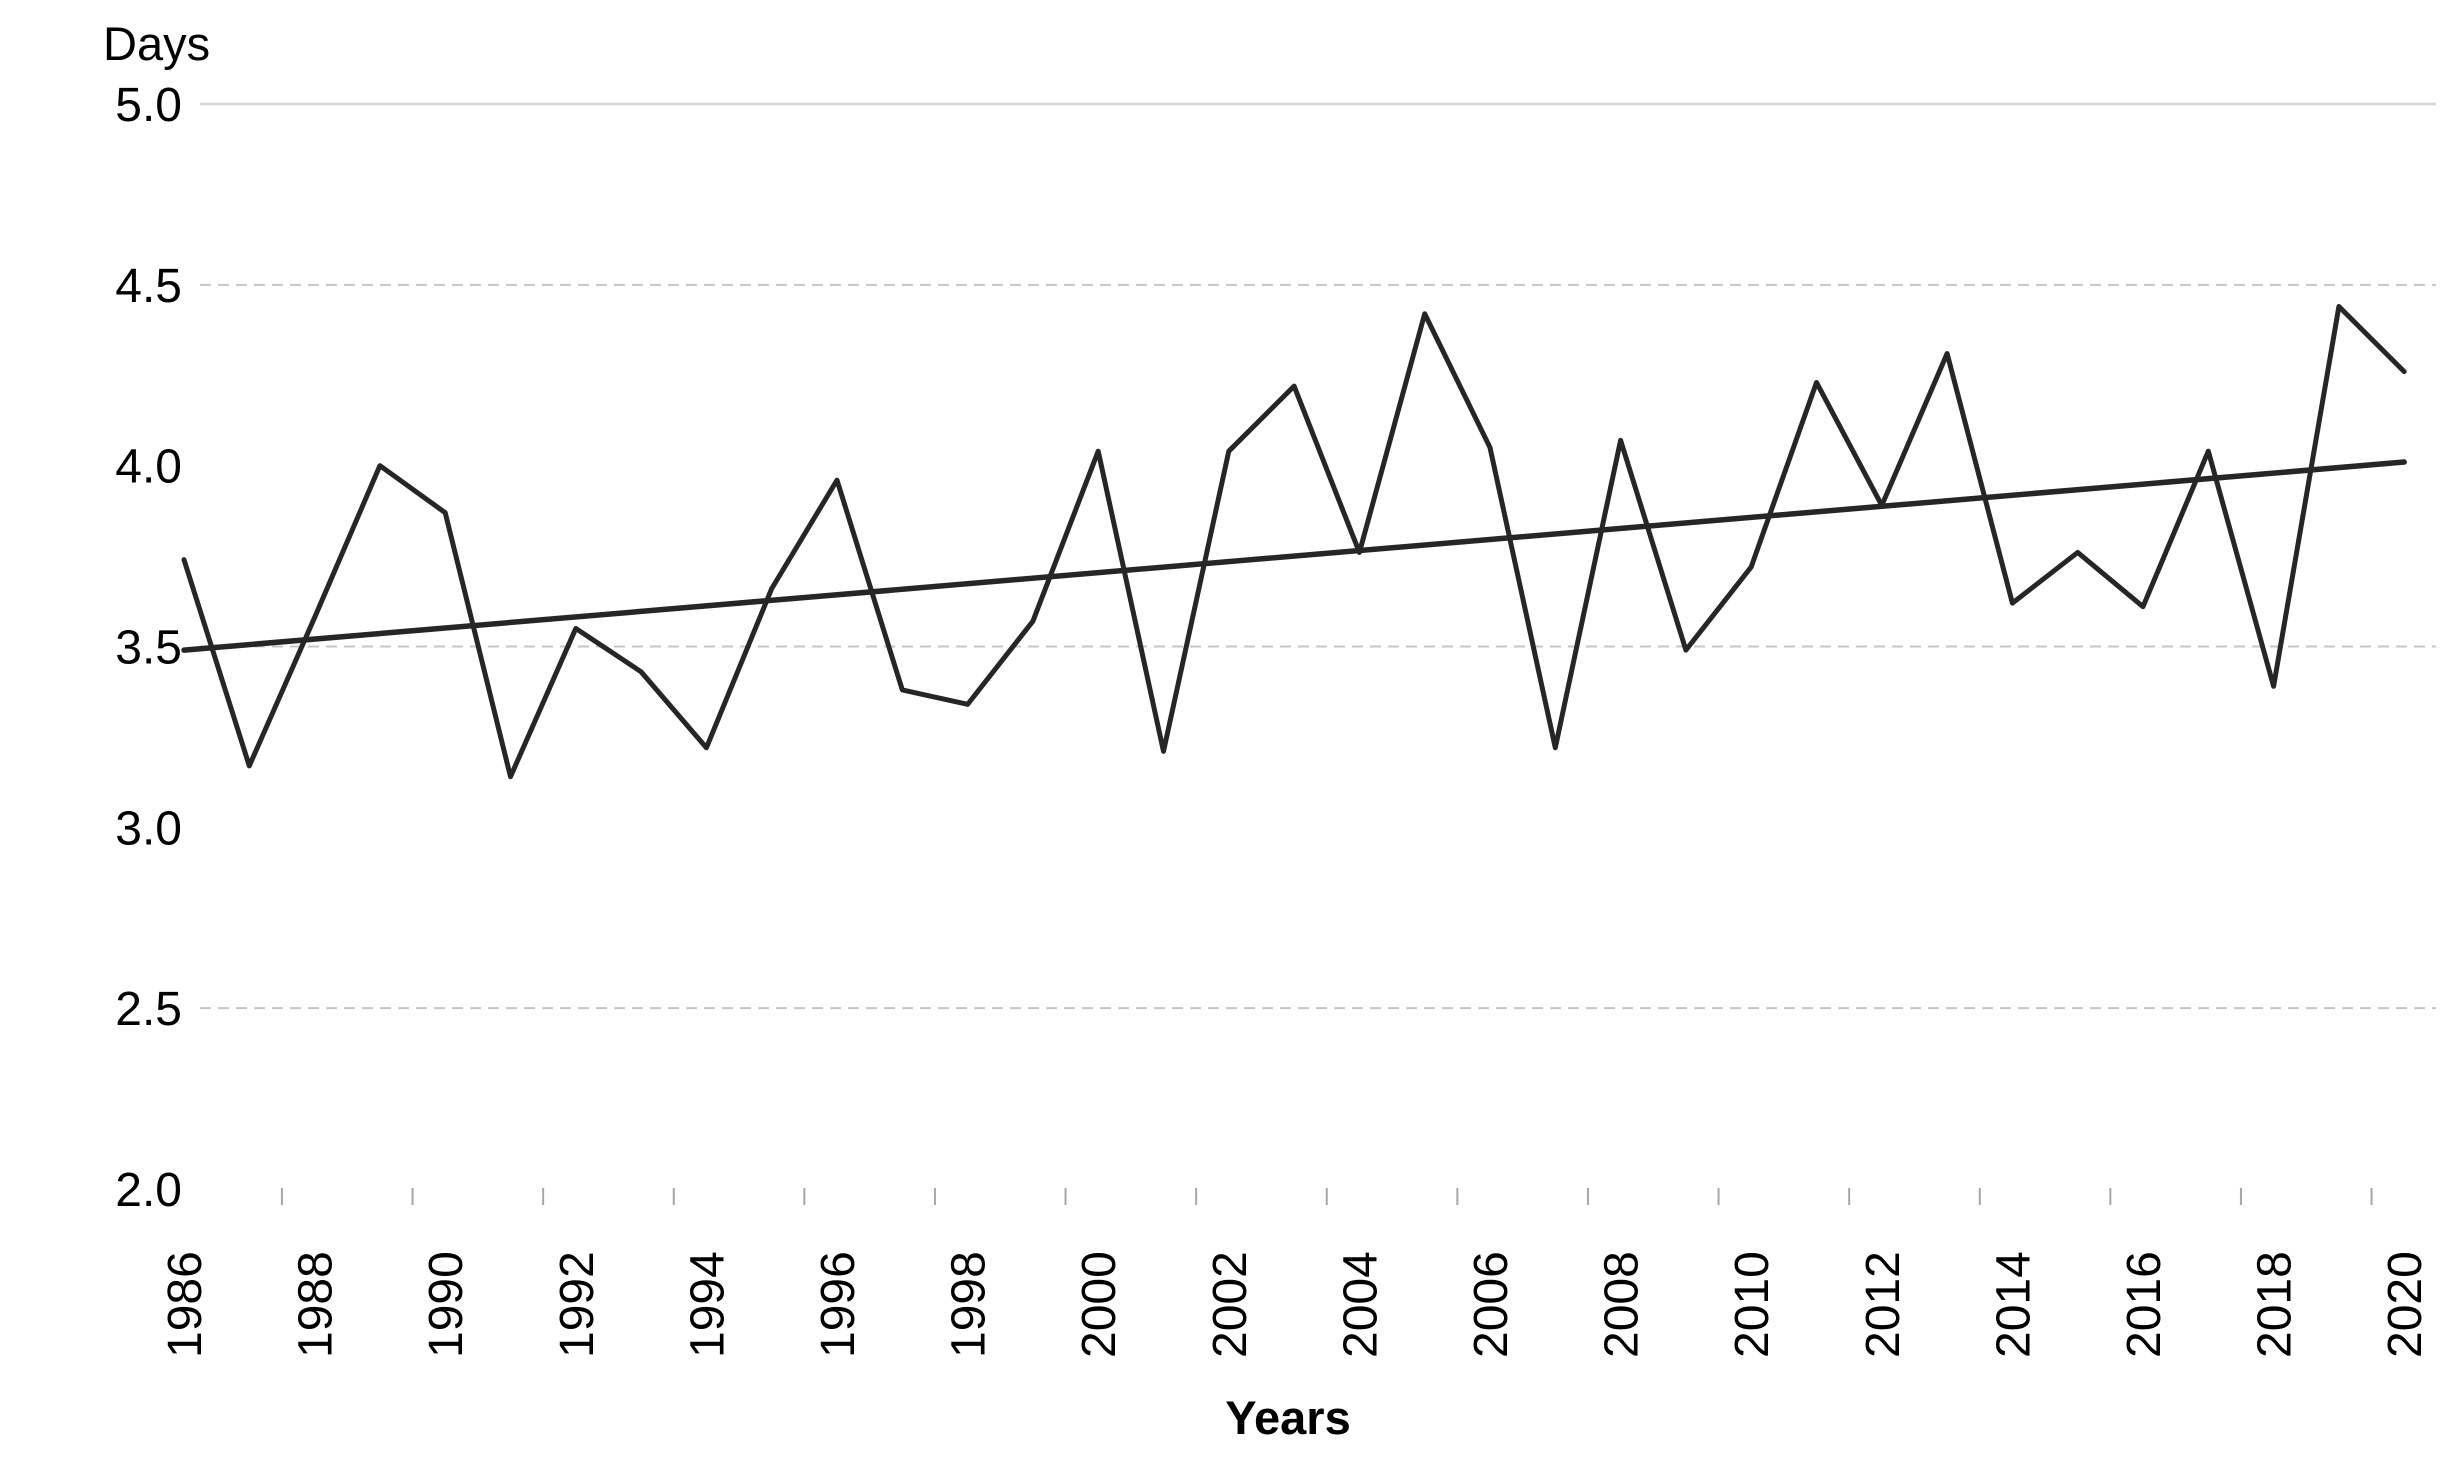  Describe the element at coordinates (1294, 556) in the screenshot. I see `trend-line` at that location.